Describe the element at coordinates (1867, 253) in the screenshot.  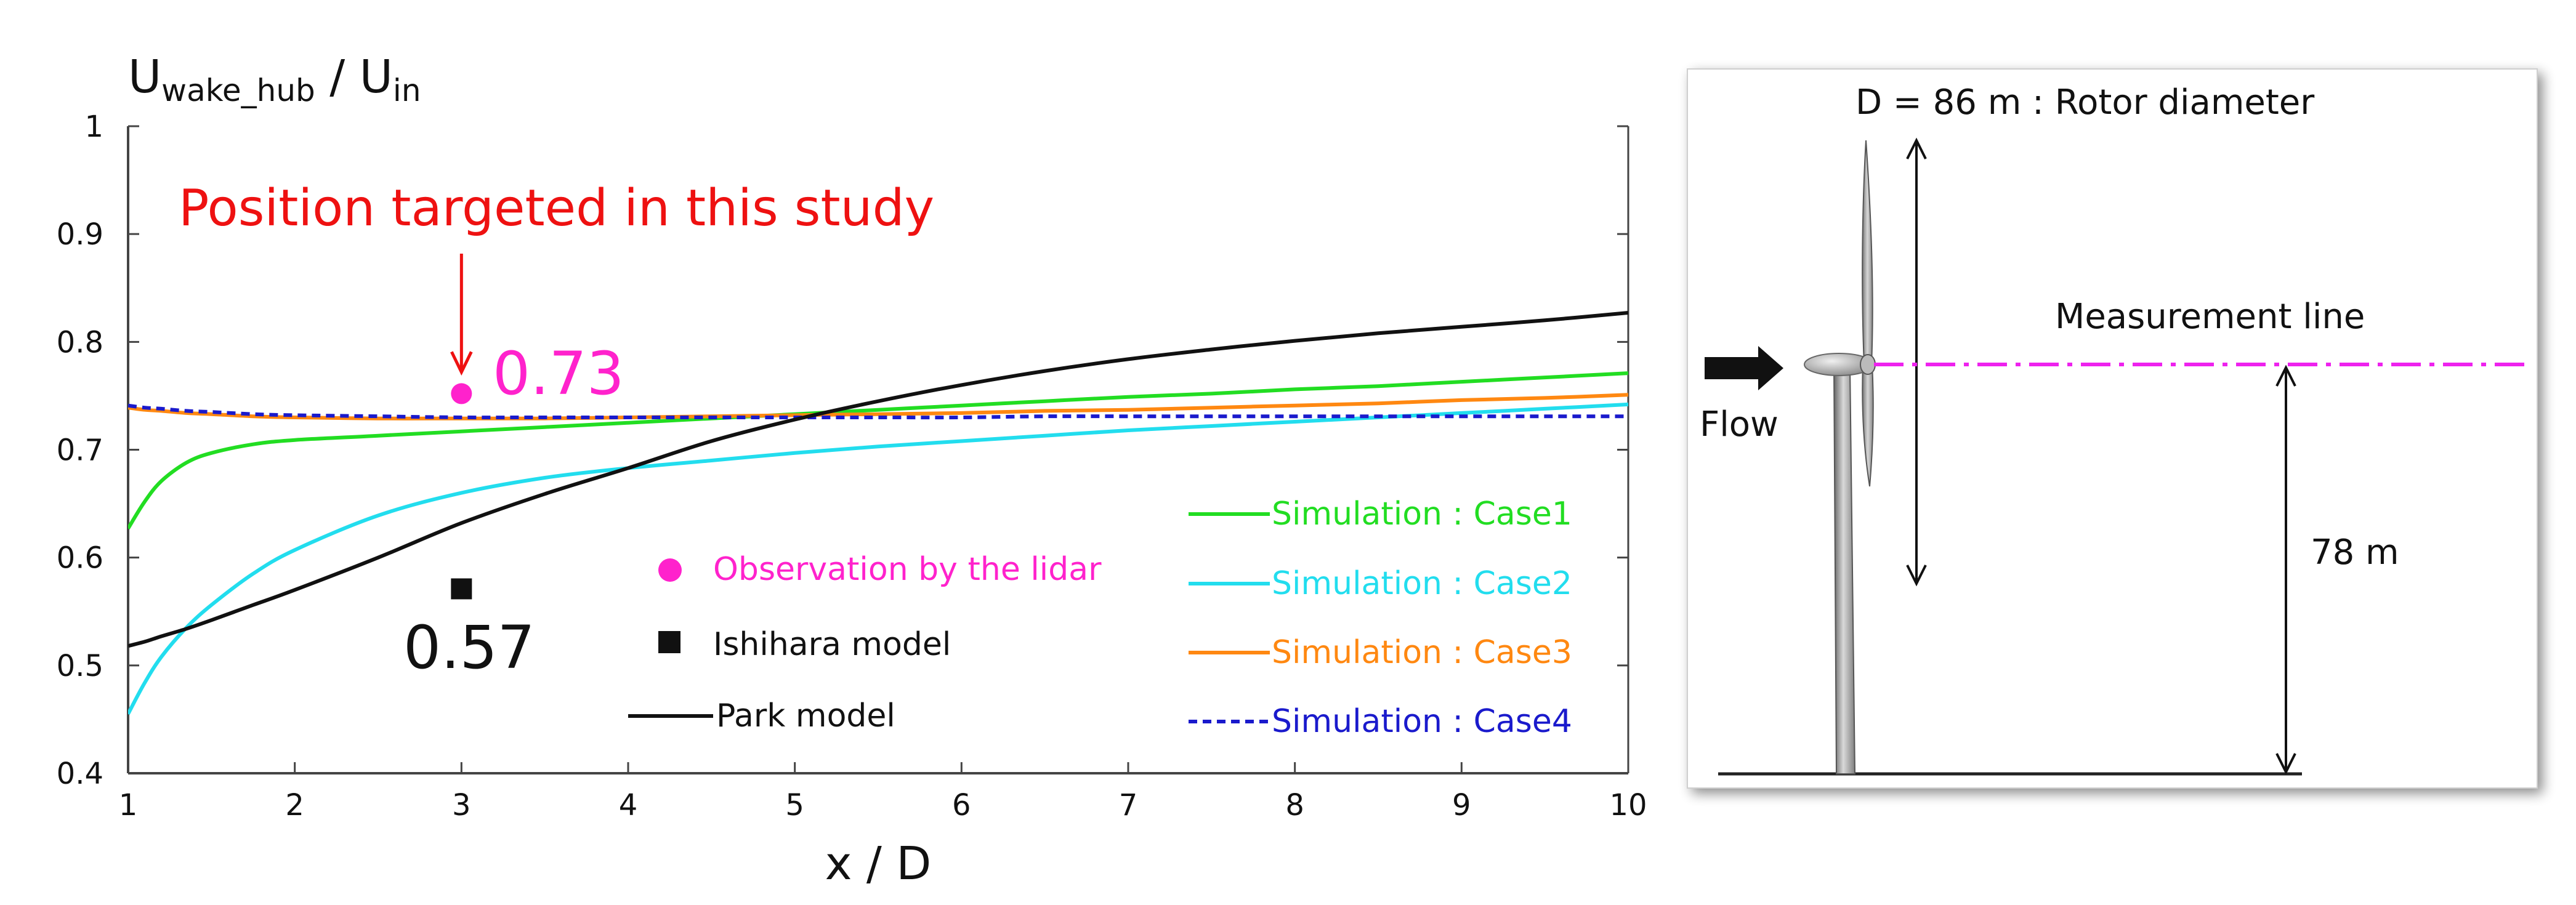
I see `blade-upper` at that location.